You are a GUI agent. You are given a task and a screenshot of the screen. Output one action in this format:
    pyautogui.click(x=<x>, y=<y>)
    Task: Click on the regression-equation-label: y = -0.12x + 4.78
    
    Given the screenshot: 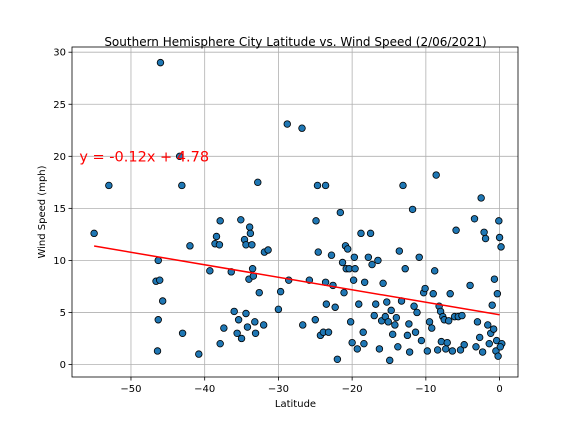 What is the action you would take?
    pyautogui.click(x=144, y=157)
    